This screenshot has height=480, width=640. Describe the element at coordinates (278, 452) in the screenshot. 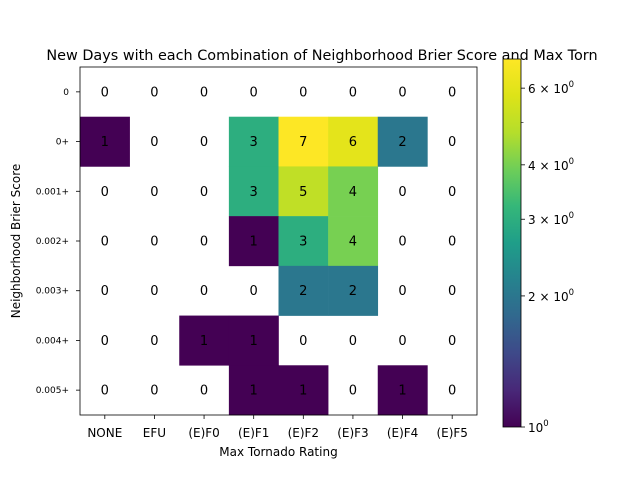

I see `x-axis-label: Max Tornado Rating` at that location.